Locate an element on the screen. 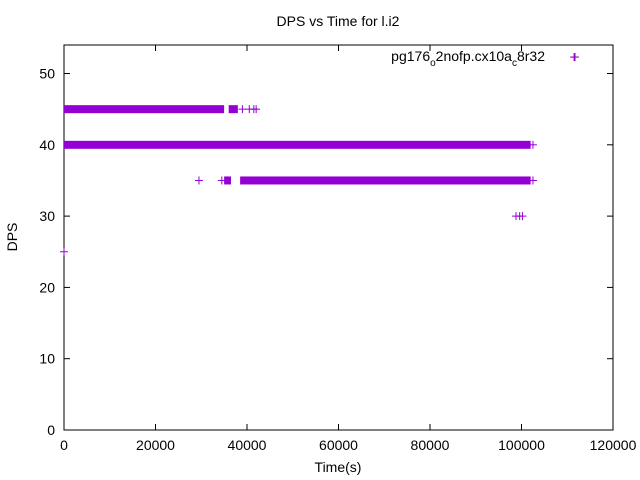  y-tick-label: 40 is located at coordinates (47, 145).